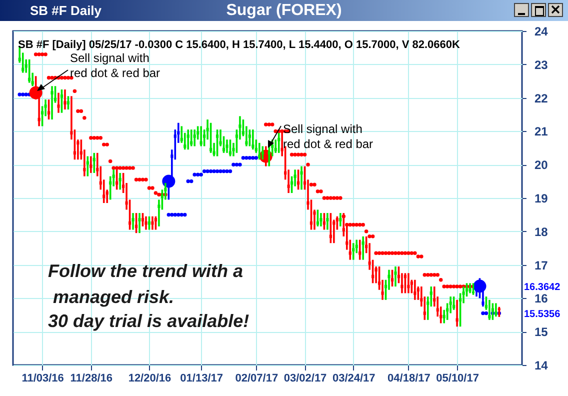 This screenshot has width=568, height=396. Describe the element at coordinates (284, 10) in the screenshot. I see `chart-title: Sugar (FOREX)` at that location.